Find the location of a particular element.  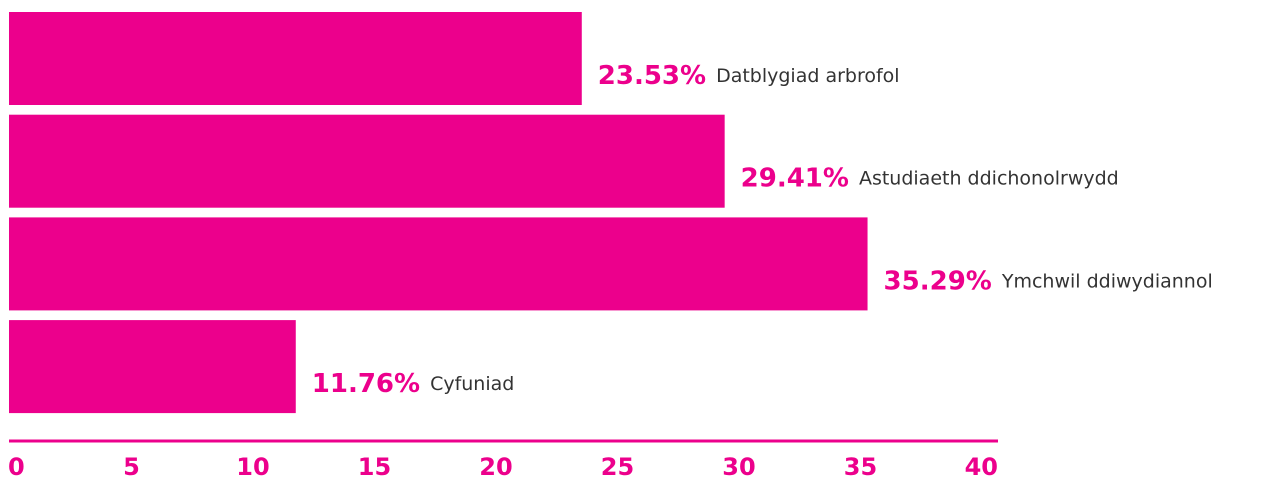

bar-label: 23.53% Datblygiad arbrofol is located at coordinates (749, 76).